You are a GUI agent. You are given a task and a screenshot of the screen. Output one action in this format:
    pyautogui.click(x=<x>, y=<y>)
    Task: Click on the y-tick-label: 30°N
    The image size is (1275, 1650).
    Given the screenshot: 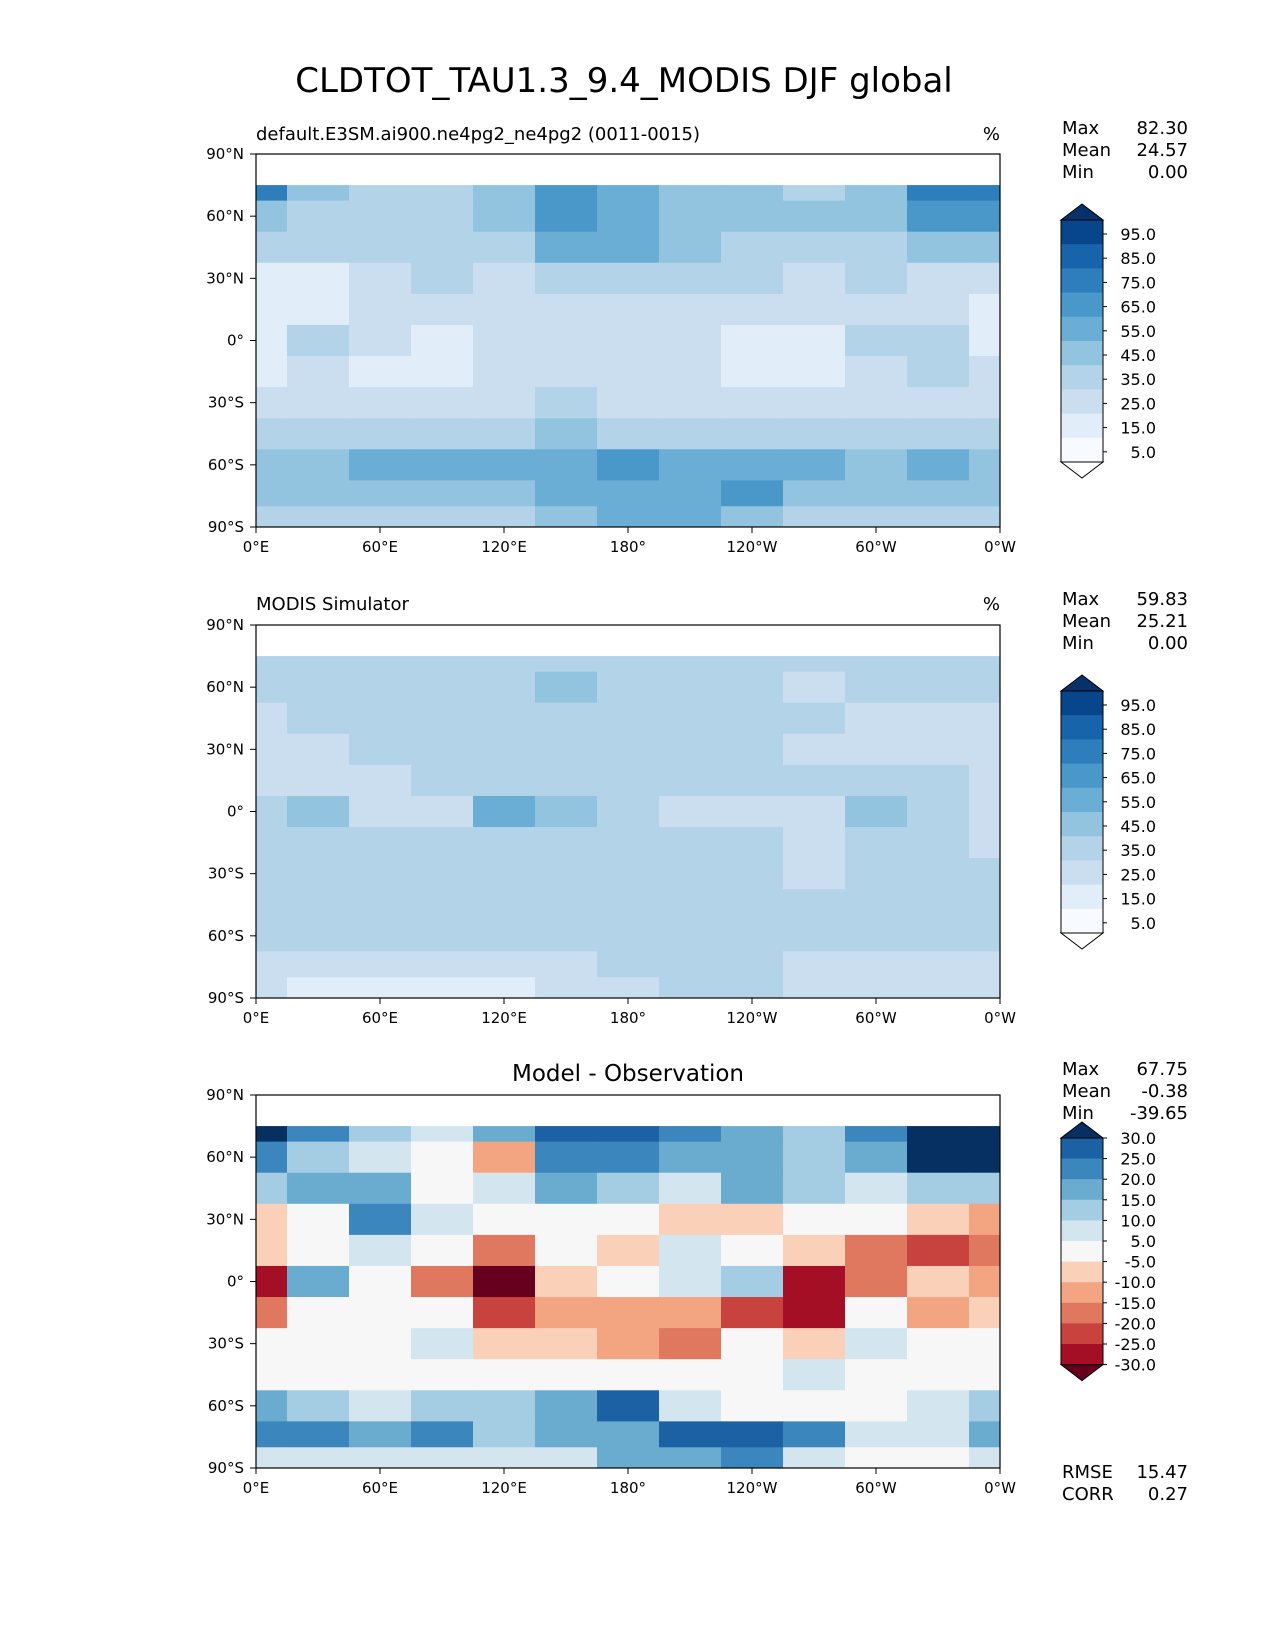 What is the action you would take?
    pyautogui.click(x=225, y=749)
    